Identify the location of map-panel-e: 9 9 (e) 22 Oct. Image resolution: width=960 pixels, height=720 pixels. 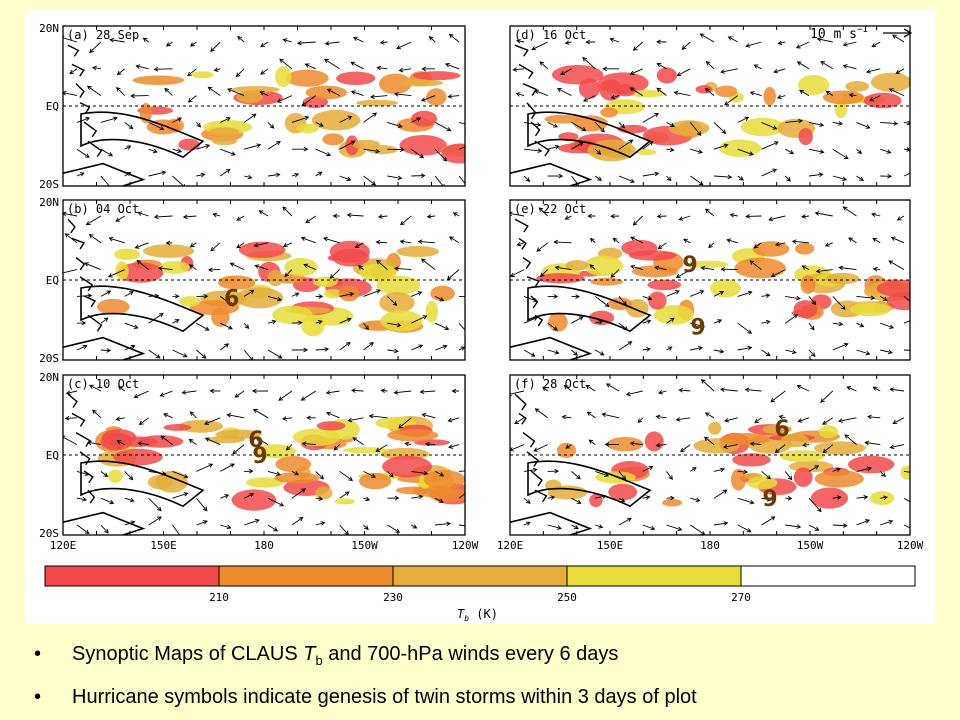
(710, 280).